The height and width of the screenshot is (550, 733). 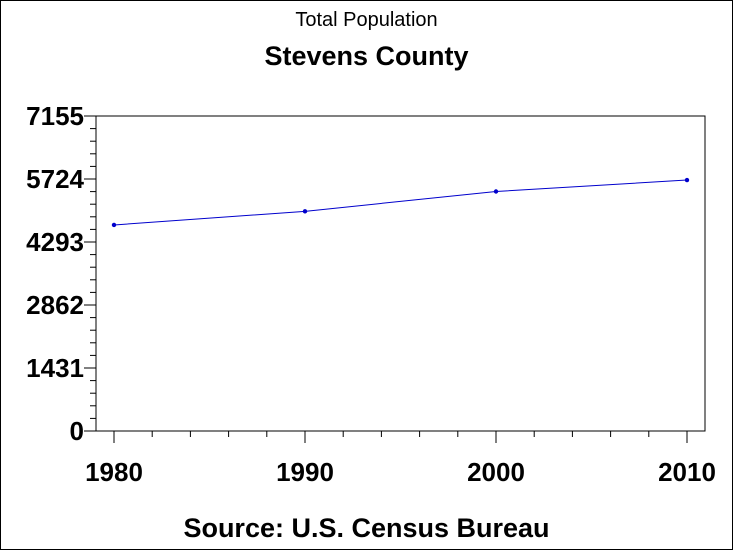 What do you see at coordinates (687, 472) in the screenshot?
I see `x-tick-label: 2010` at bounding box center [687, 472].